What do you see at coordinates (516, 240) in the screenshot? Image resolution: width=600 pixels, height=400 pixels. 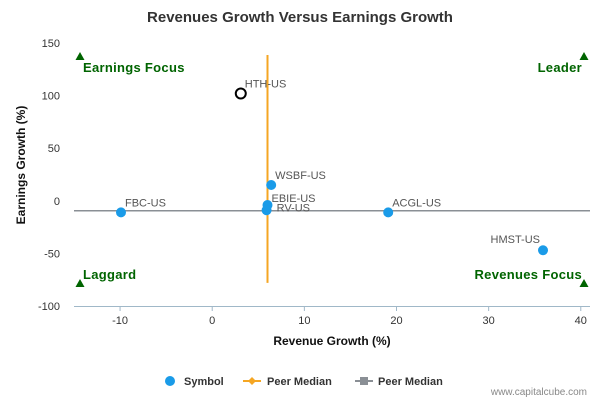 I see `data-point-label: HMST-US` at bounding box center [516, 240].